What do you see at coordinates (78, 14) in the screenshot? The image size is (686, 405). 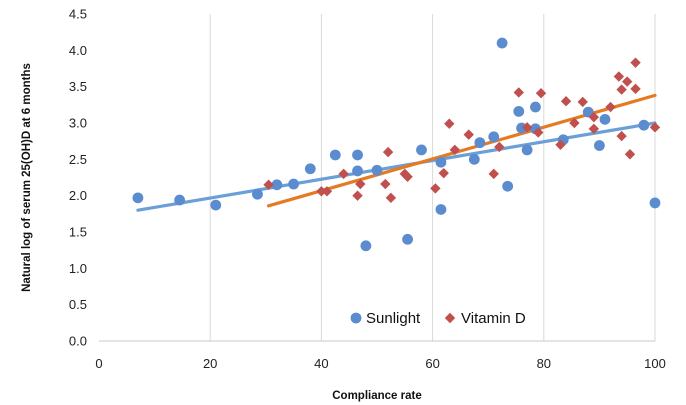 I see `y-tick-label: 4.5` at bounding box center [78, 14].